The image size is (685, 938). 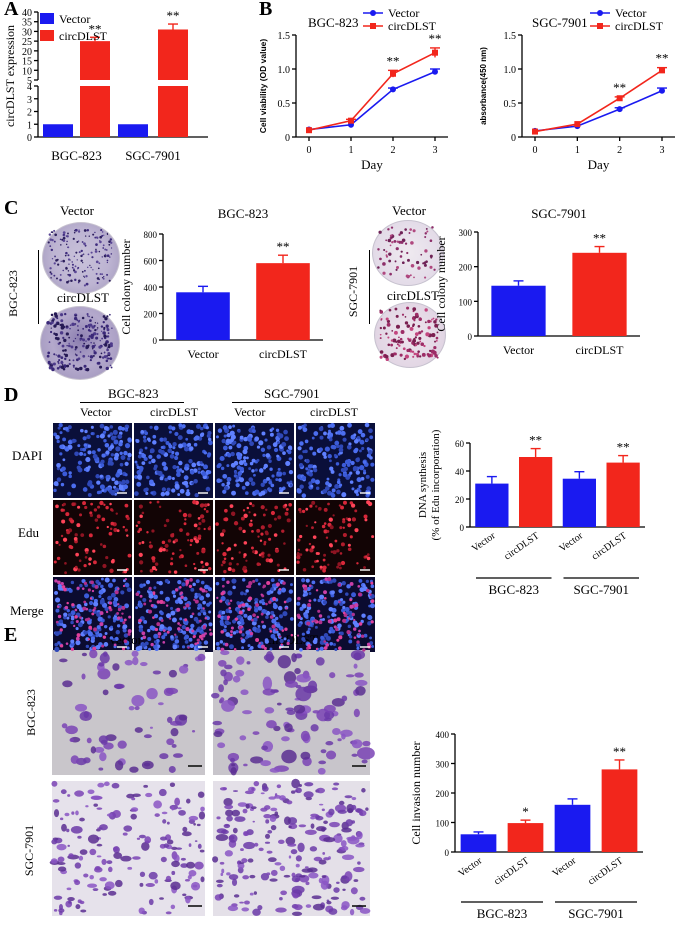 What do you see at coordinates (243, 213) in the screenshot?
I see `chart-c1-title: BGC-823` at bounding box center [243, 213].